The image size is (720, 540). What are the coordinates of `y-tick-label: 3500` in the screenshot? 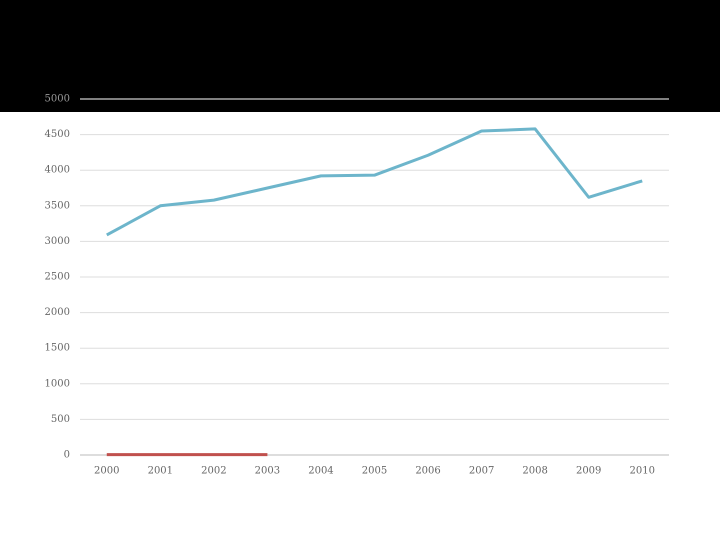 It's located at (57, 205).